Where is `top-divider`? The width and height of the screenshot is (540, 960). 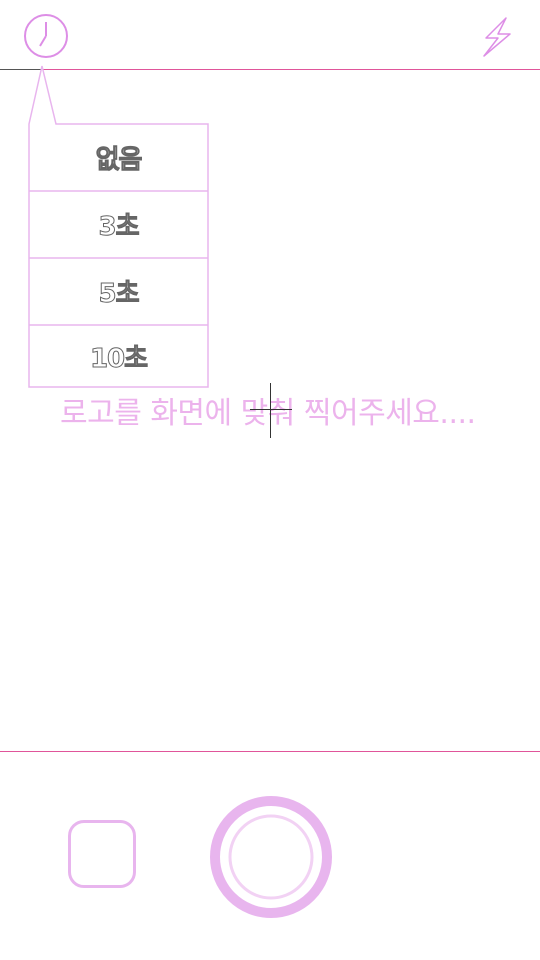 top-divider is located at coordinates (270, 69).